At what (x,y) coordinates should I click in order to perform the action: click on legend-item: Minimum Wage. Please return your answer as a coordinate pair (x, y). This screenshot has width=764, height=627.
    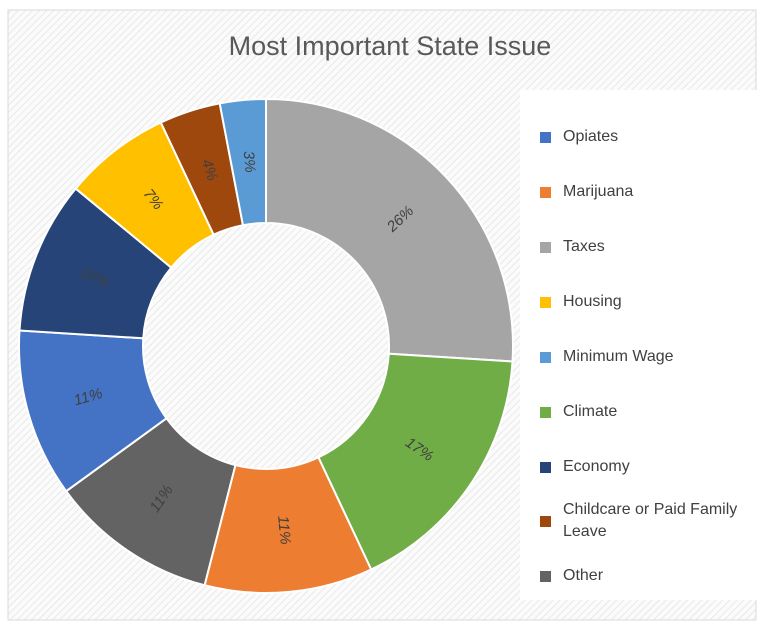
    Looking at the image, I should click on (650, 357).